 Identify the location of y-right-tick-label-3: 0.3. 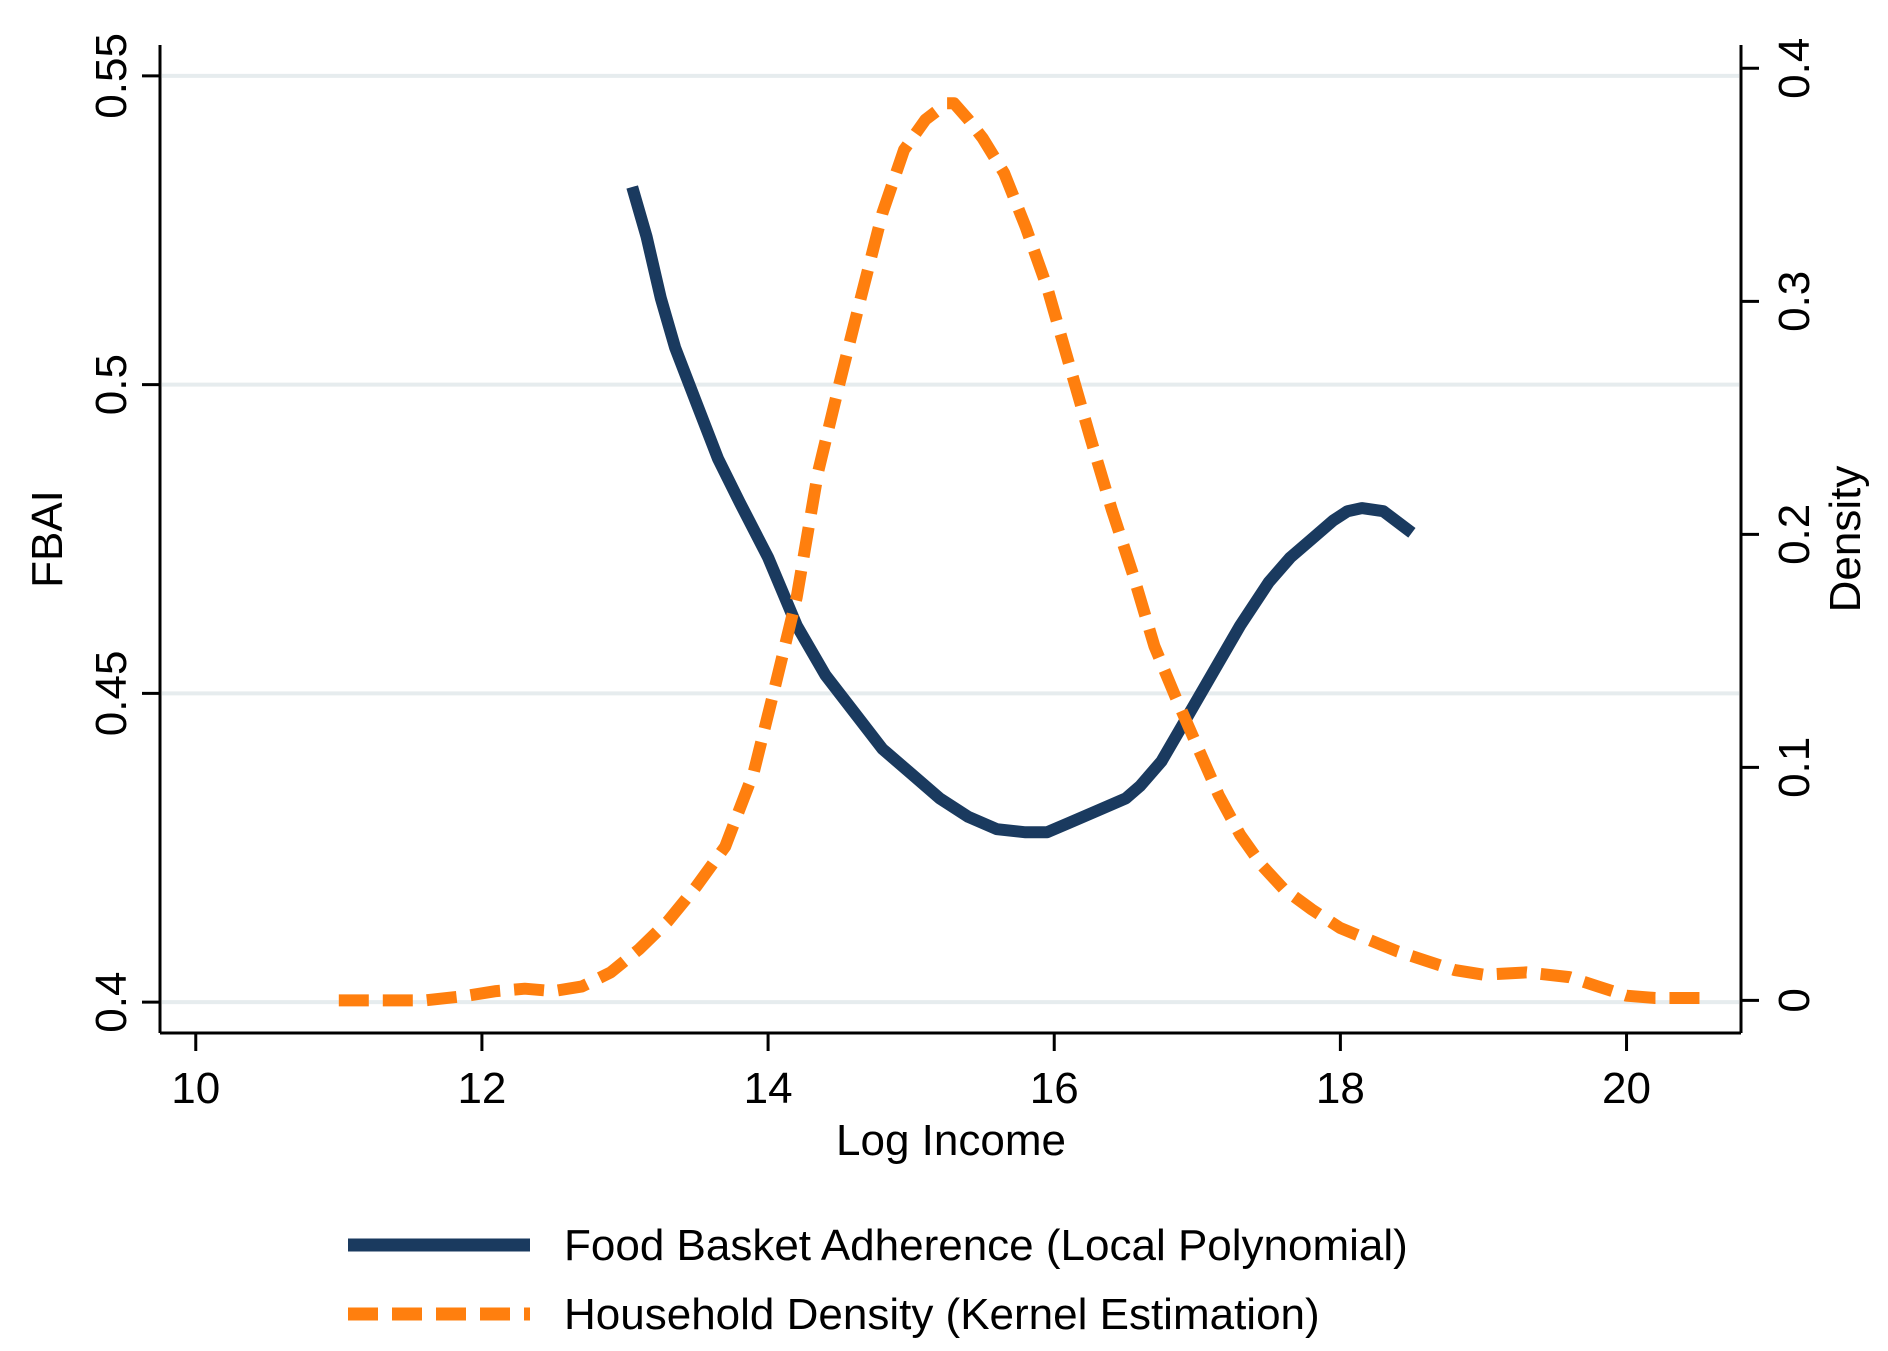
(1794, 301).